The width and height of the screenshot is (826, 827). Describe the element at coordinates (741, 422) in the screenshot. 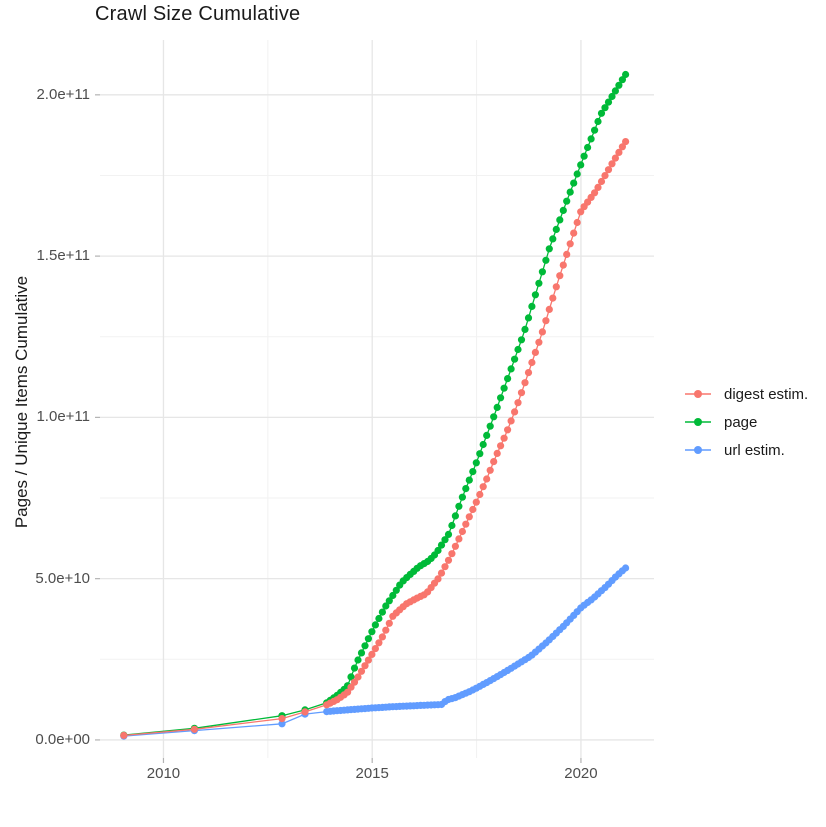

I see `legend-item-label: page` at that location.